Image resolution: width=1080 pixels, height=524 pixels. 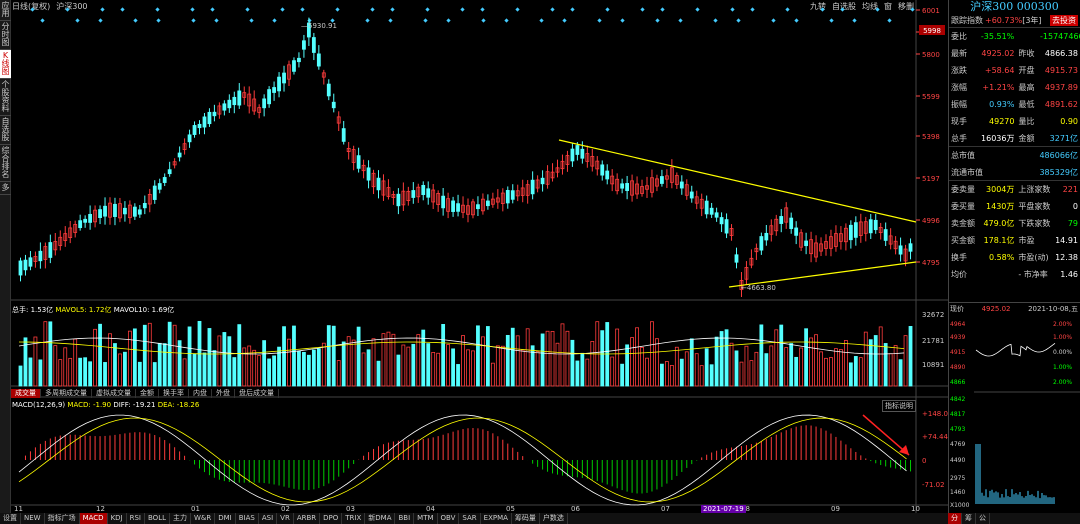 I want to click on chart-header: 日线(复权) 沪深300, so click(x=50, y=6).